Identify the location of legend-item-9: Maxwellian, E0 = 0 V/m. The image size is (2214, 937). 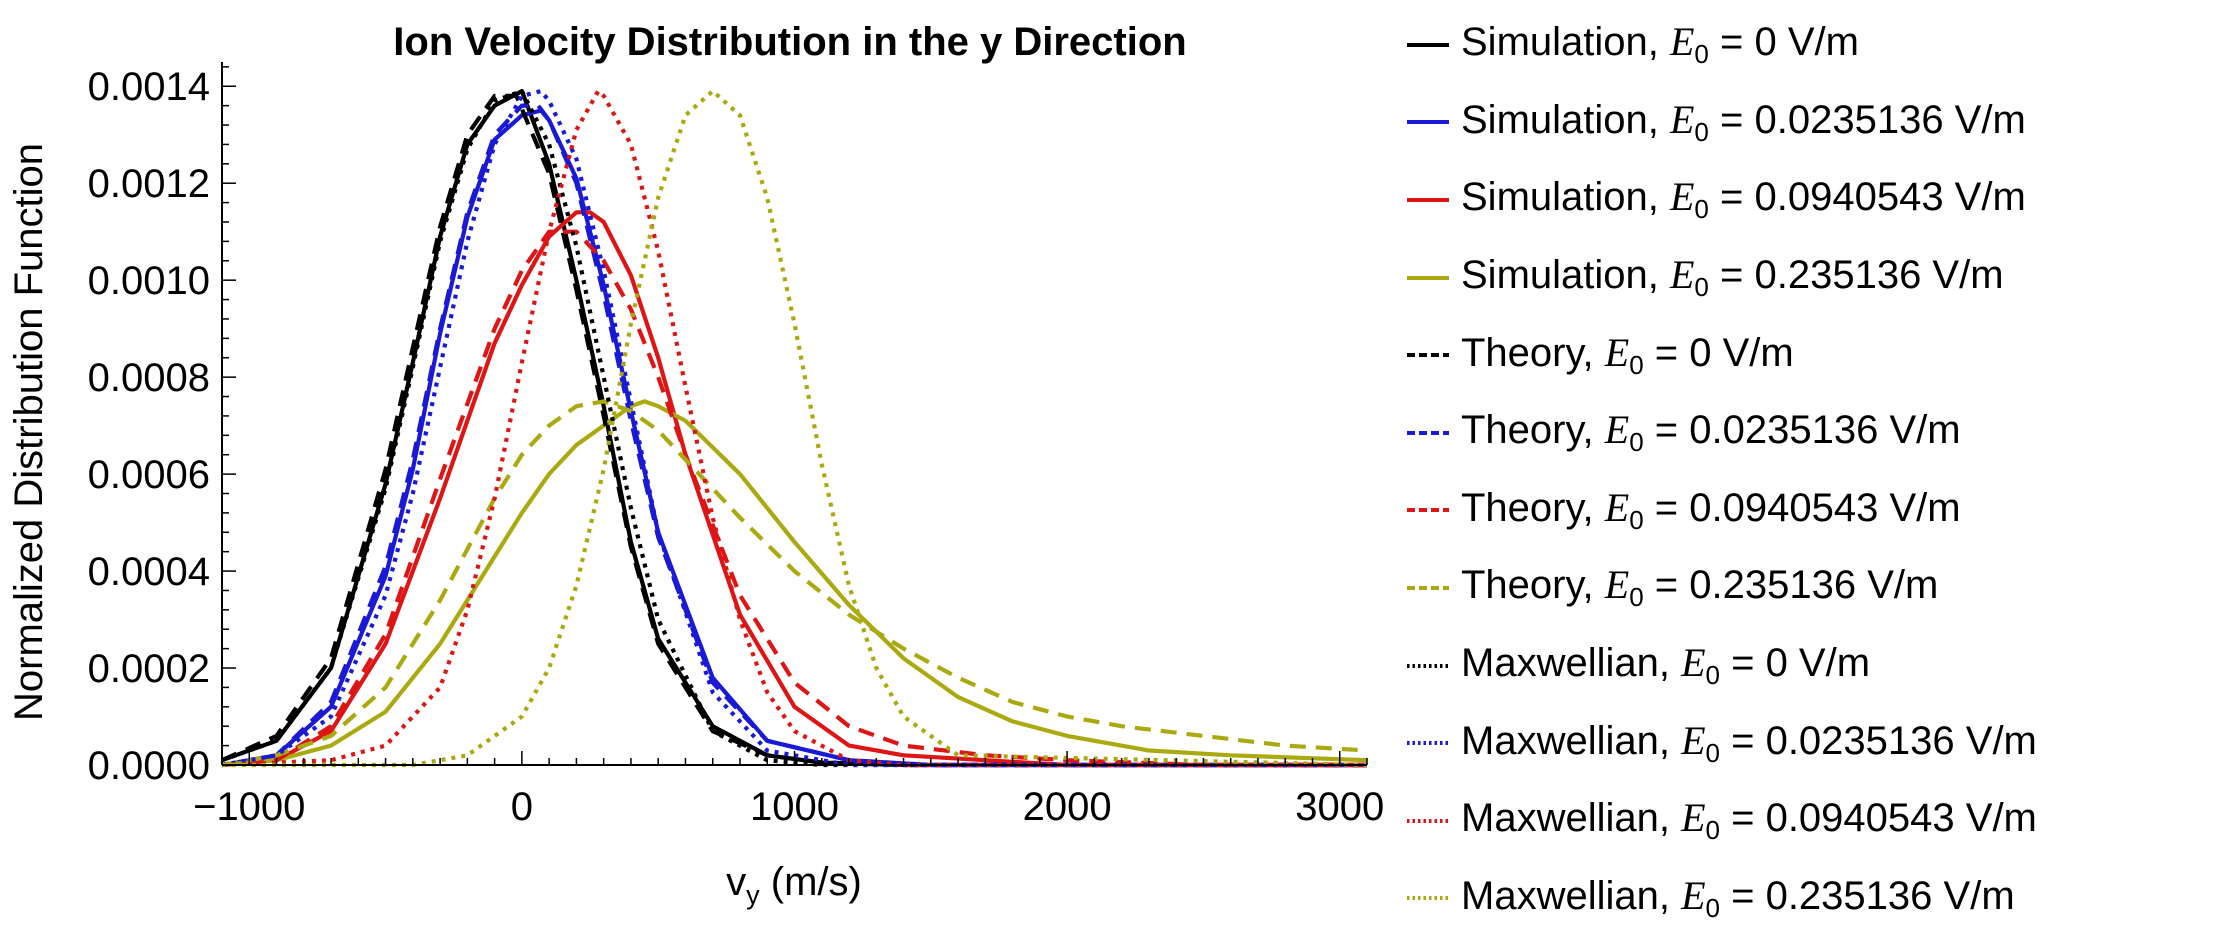
(1807, 666).